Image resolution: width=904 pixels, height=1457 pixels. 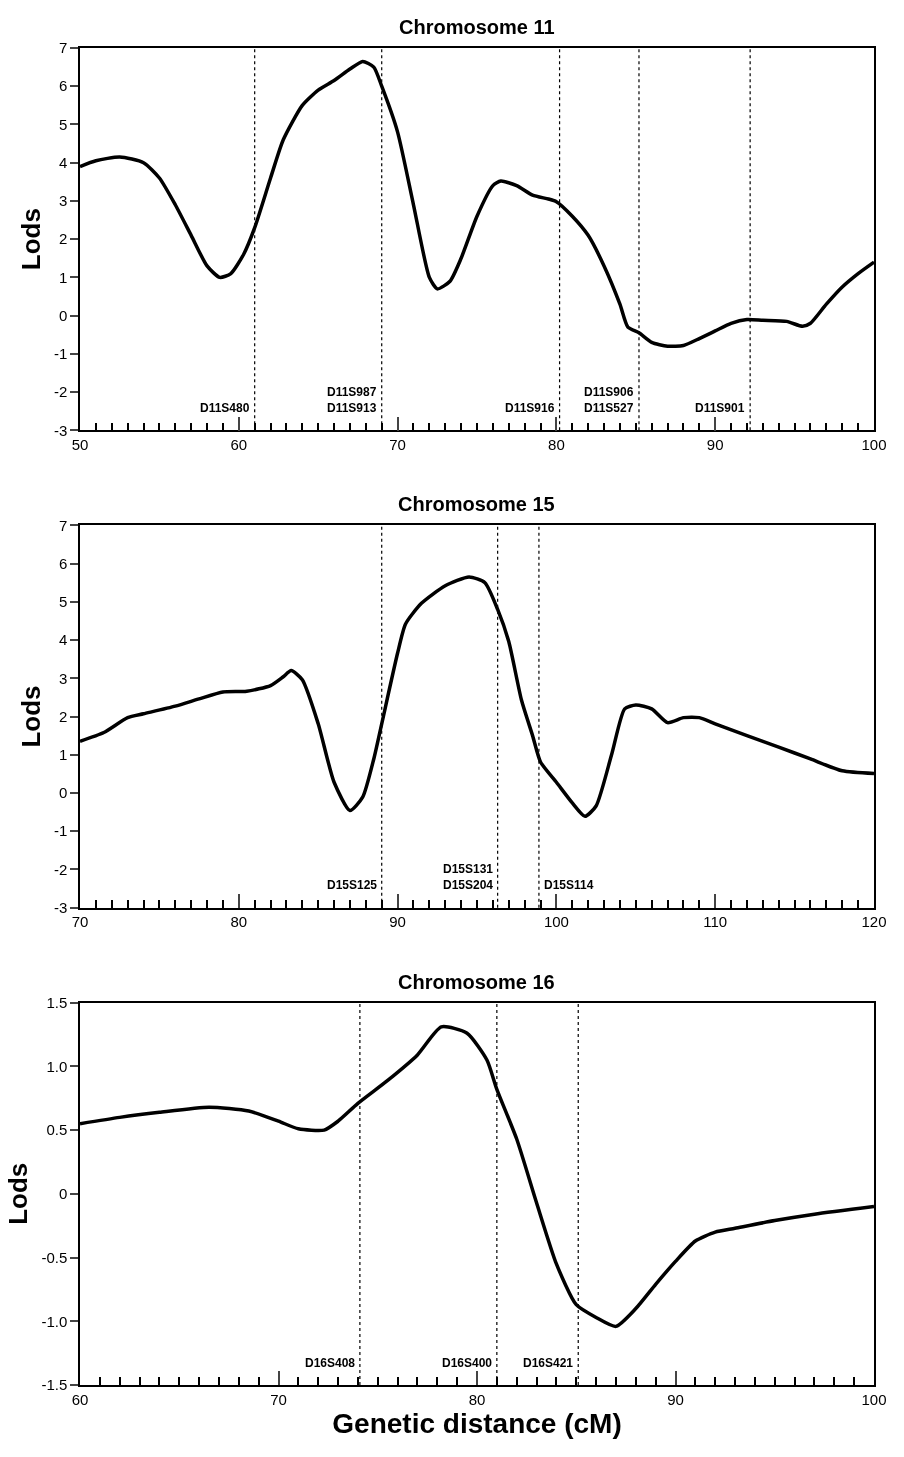 What do you see at coordinates (476, 504) in the screenshot?
I see `chart-title: Chromosome 15` at bounding box center [476, 504].